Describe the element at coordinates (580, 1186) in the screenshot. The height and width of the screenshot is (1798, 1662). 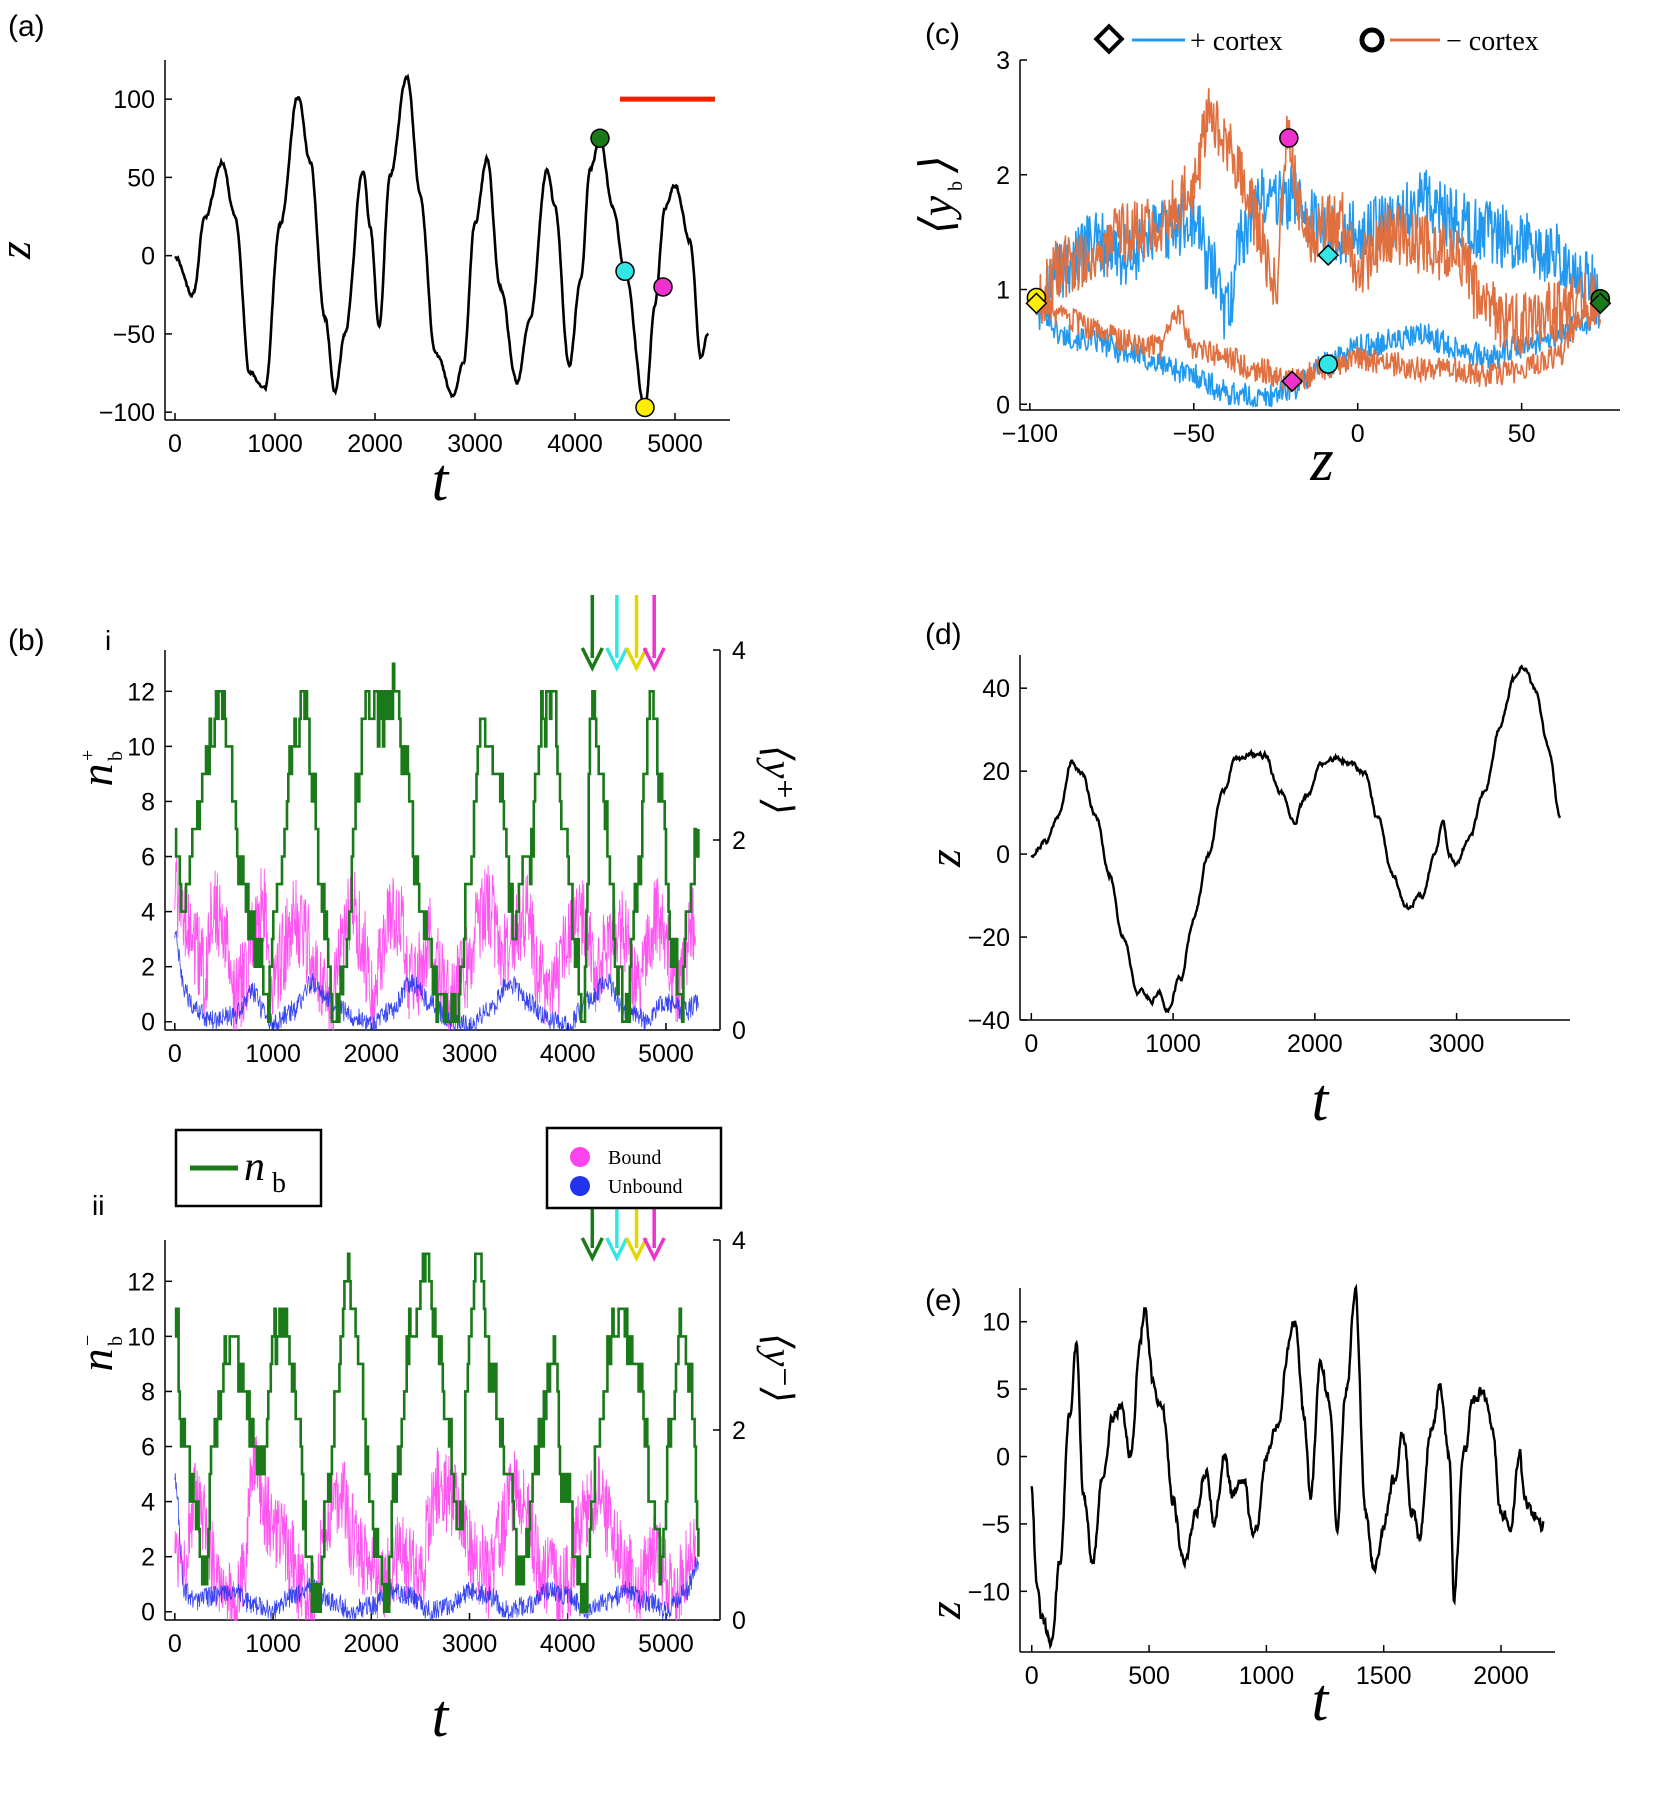
I see `legend-unbound-marker` at that location.